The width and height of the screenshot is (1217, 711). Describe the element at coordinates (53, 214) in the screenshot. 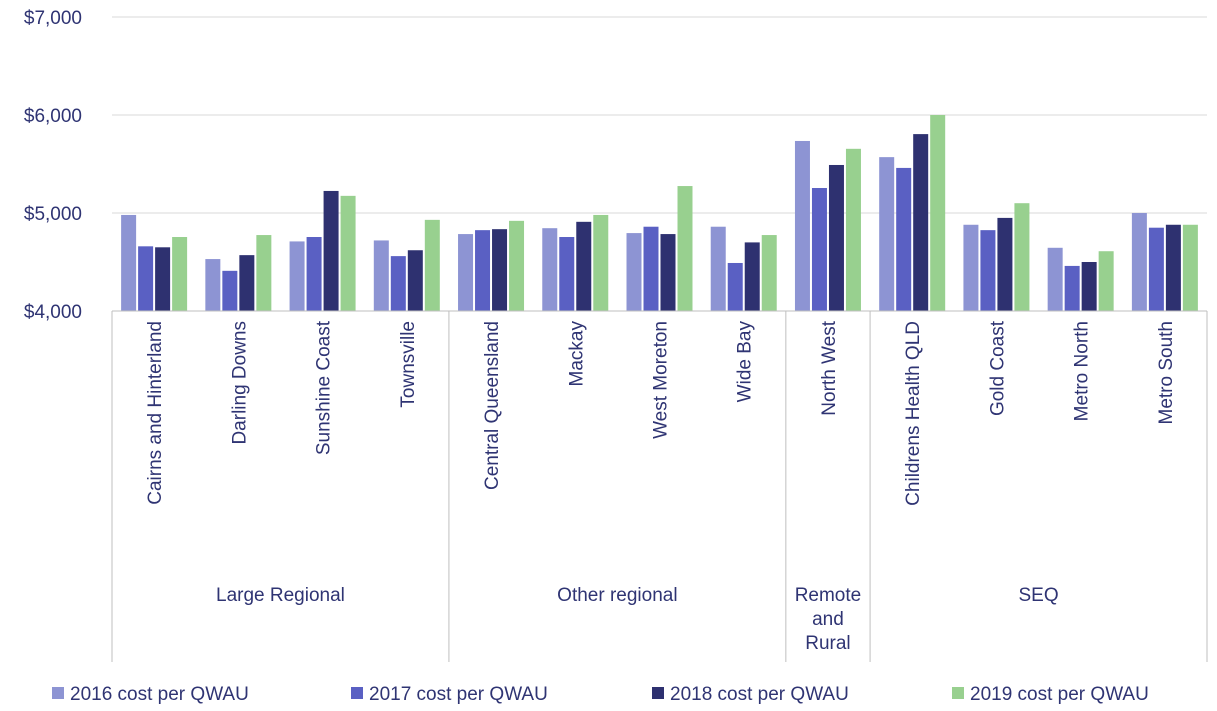

I see `y-tick-label: $5,000` at that location.